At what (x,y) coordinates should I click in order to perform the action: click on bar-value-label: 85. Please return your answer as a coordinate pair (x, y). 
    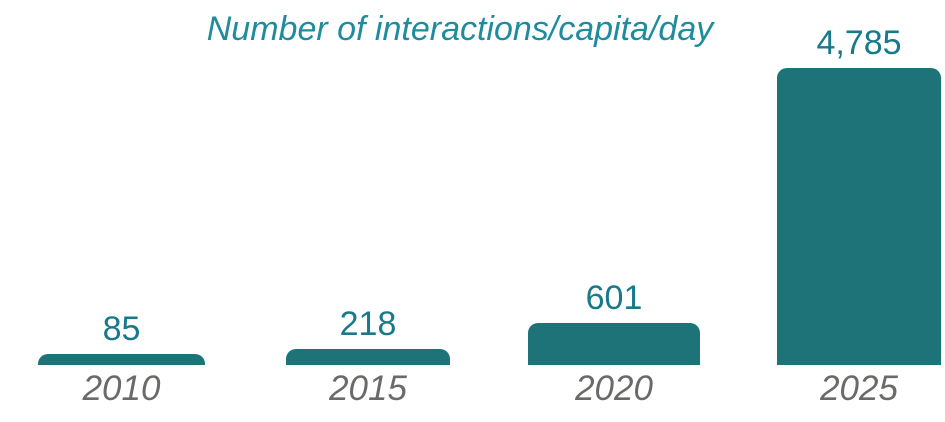
    Looking at the image, I should click on (121, 328).